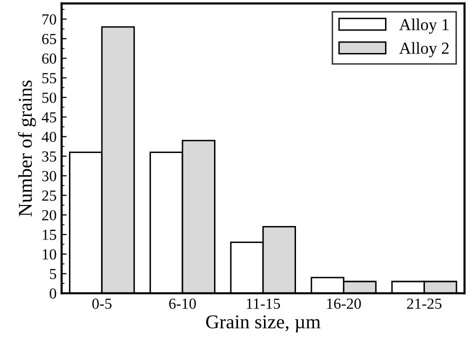  What do you see at coordinates (49, 19) in the screenshot?
I see `y-tick-label: 70` at bounding box center [49, 19].